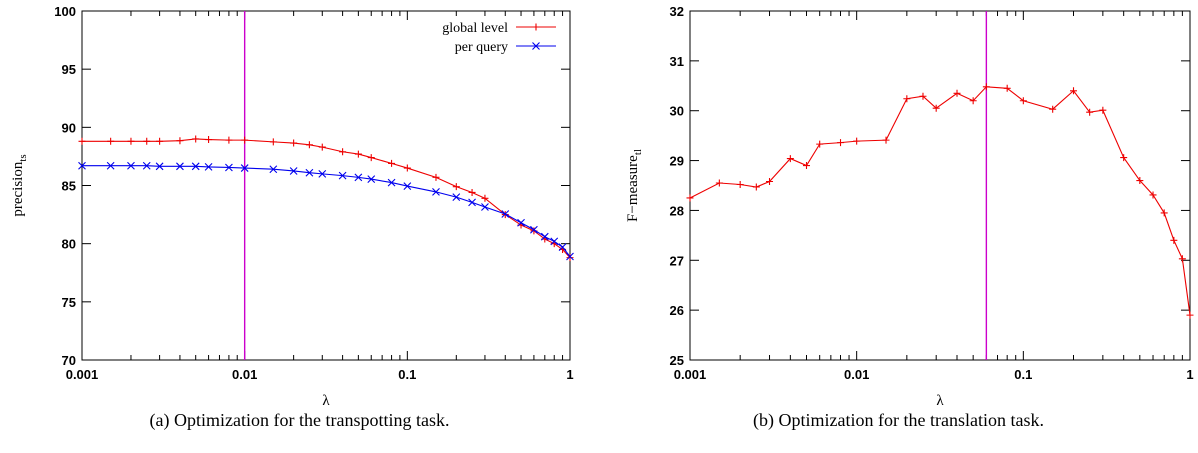  What do you see at coordinates (677, 111) in the screenshot?
I see `y-tick-label: 30` at bounding box center [677, 111].